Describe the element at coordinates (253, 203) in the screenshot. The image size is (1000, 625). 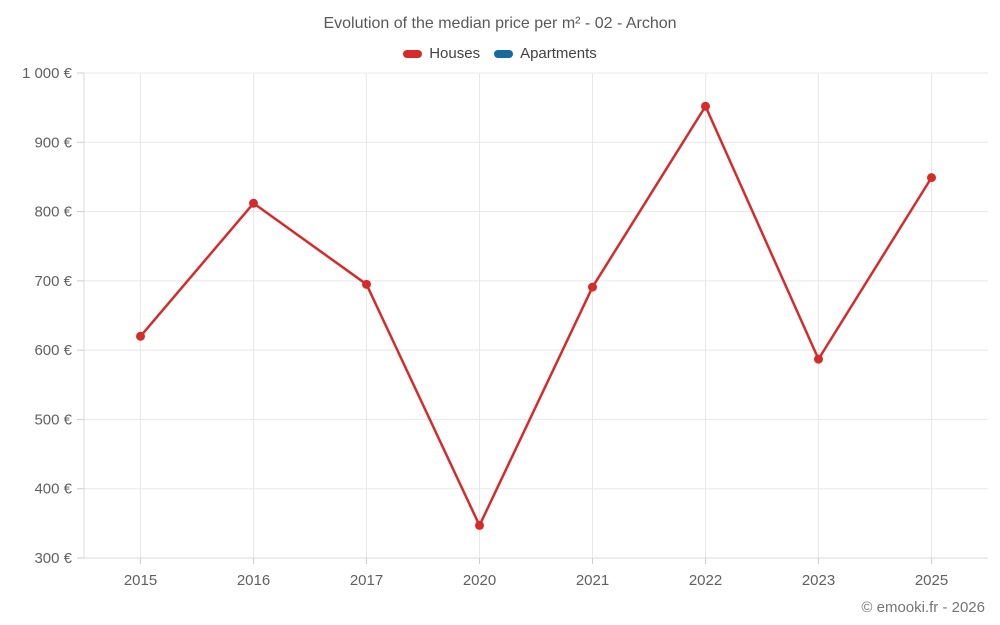
I see `data-point-houses-2016` at that location.